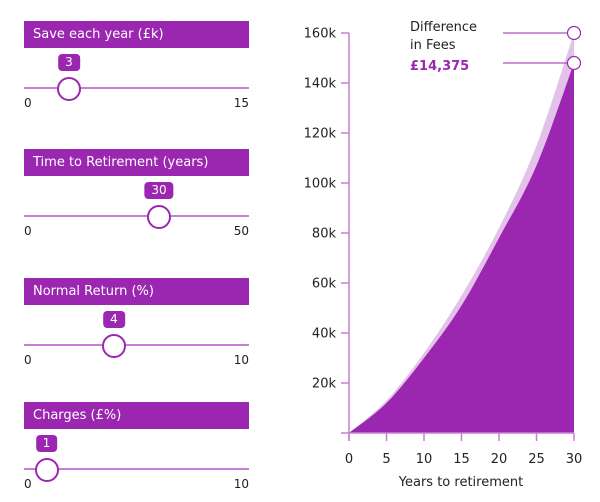 Image resolution: width=600 pixels, height=502 pixels. What do you see at coordinates (499, 459) in the screenshot?
I see `x-tick-label: 20` at bounding box center [499, 459].